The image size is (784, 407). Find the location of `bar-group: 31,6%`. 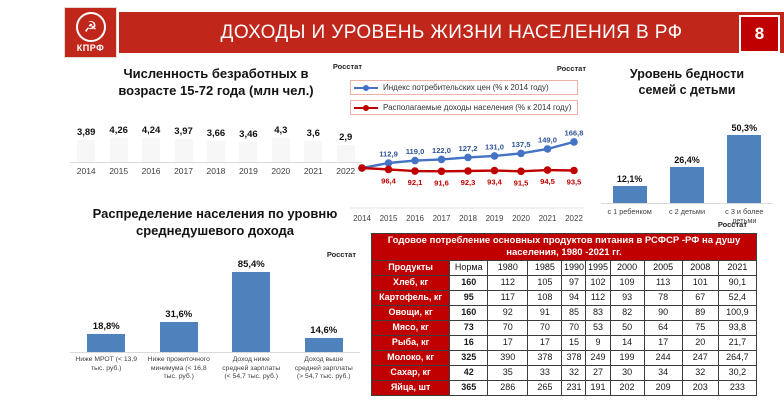

bar-group: 31,6% is located at coordinates (179, 330).